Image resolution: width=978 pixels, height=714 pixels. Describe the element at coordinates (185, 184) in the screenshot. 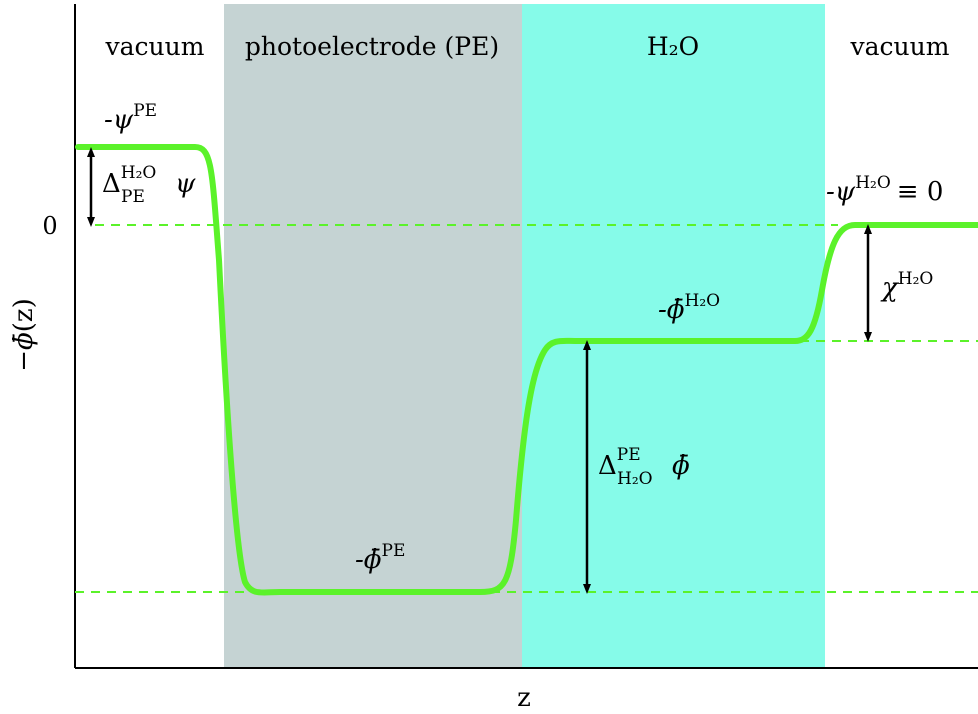

I see `delta-psi-psi: ψ` at that location.